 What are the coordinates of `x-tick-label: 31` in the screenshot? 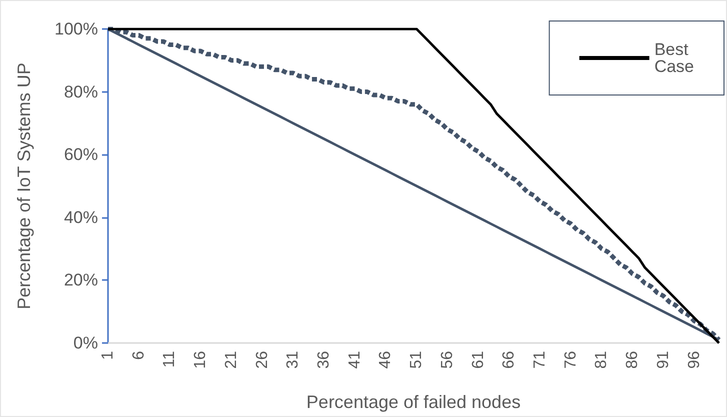 It's located at (293, 359).